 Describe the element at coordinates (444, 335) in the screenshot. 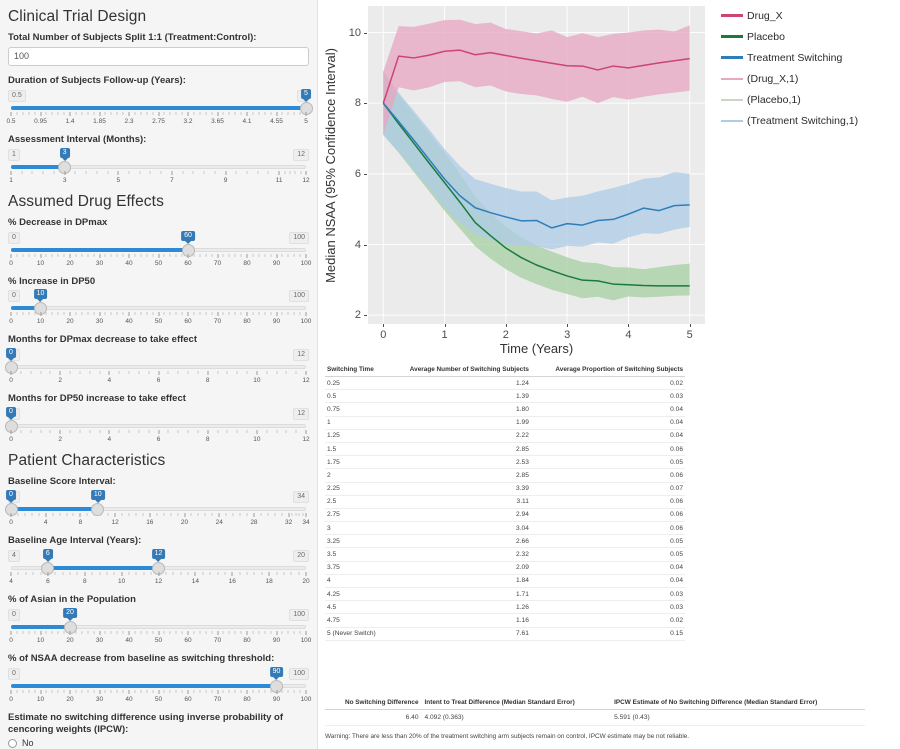

I see `chart-x-tick-label: 1` at that location.